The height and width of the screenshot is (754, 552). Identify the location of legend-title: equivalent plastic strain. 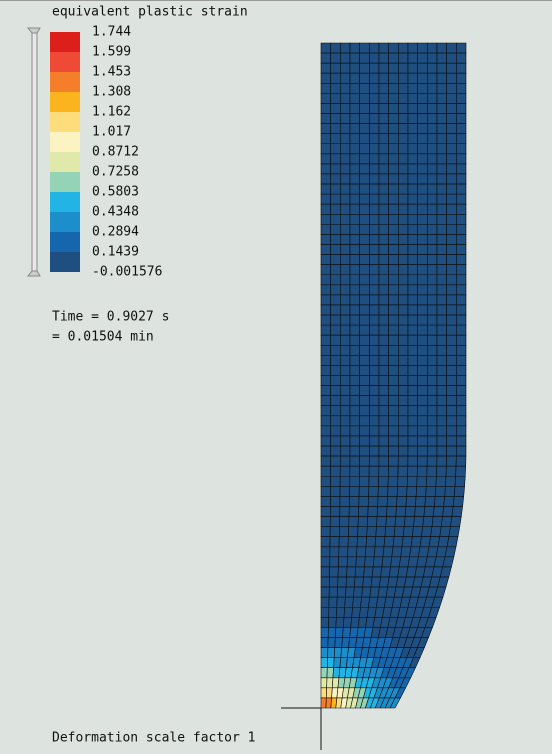
(150, 12).